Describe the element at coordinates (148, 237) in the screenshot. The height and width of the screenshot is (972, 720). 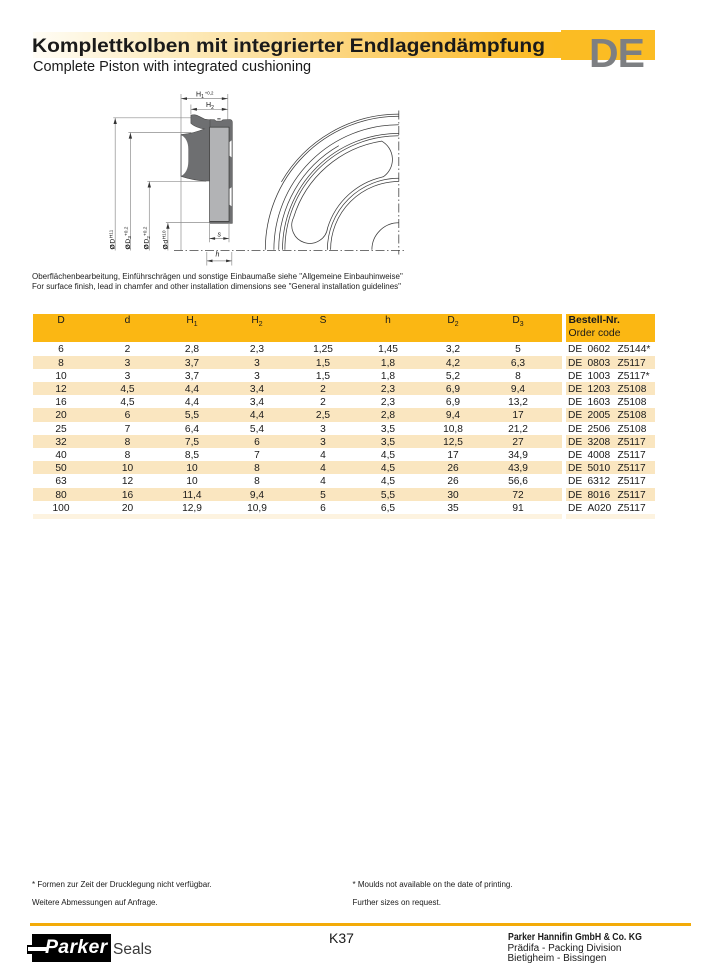
I see `svg-text: Ø D2+0,2` at that location.